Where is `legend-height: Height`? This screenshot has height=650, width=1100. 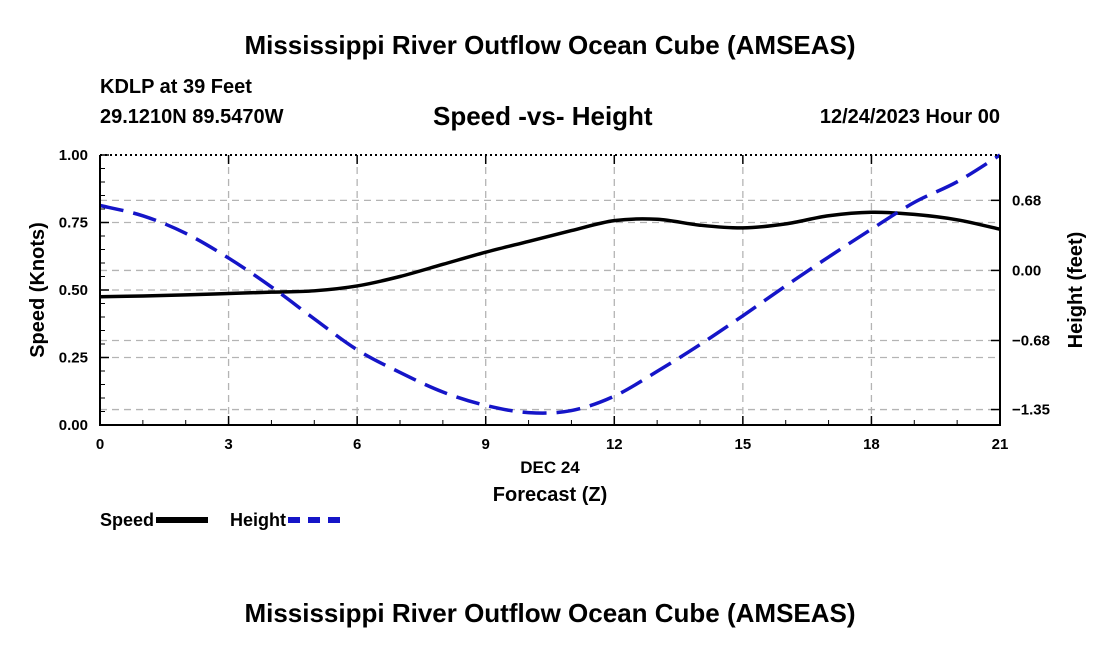
legend-height: Height is located at coordinates (285, 520).